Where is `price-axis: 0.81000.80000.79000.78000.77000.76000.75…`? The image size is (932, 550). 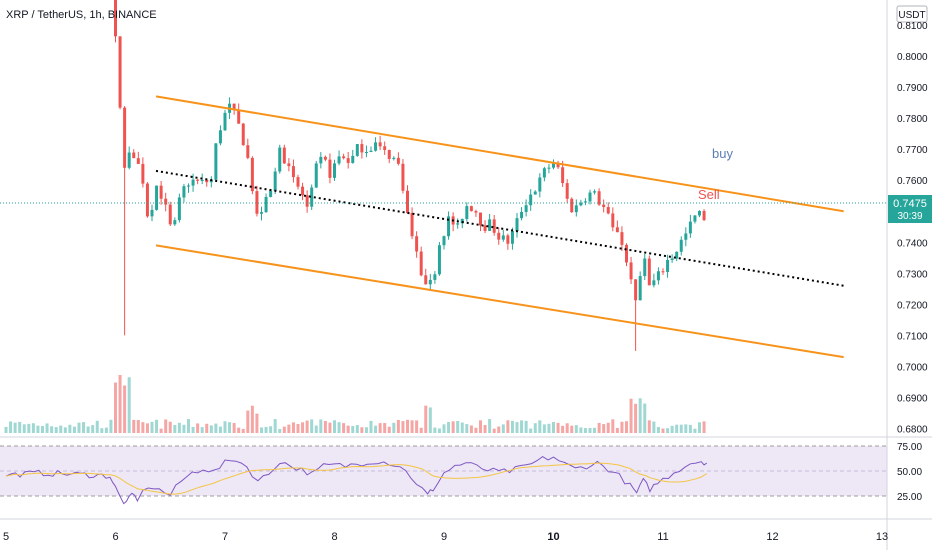
price-axis: 0.81000.80000.79000.78000.77000.76000.75… is located at coordinates (912, 228).